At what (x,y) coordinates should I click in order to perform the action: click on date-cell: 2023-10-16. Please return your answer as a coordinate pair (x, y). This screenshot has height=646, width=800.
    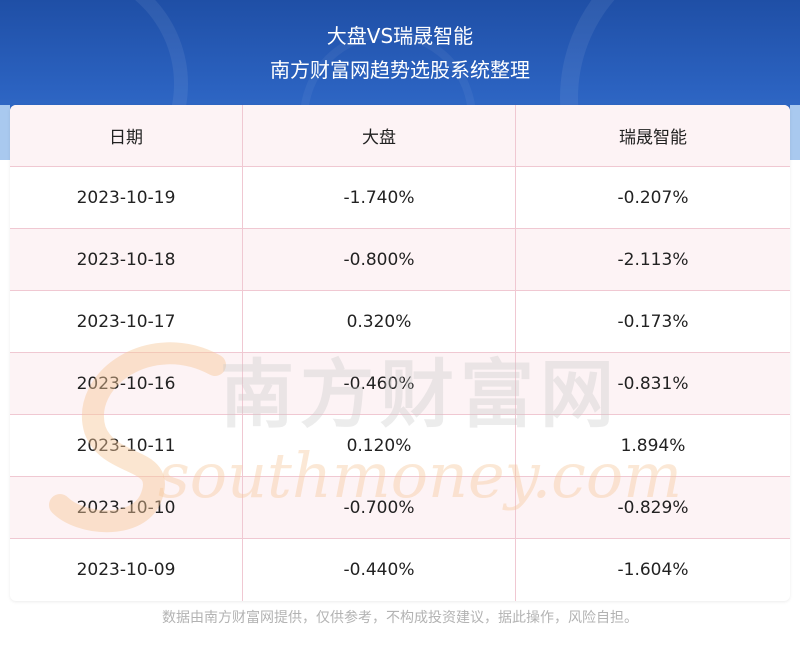
    Looking at the image, I should click on (126, 383).